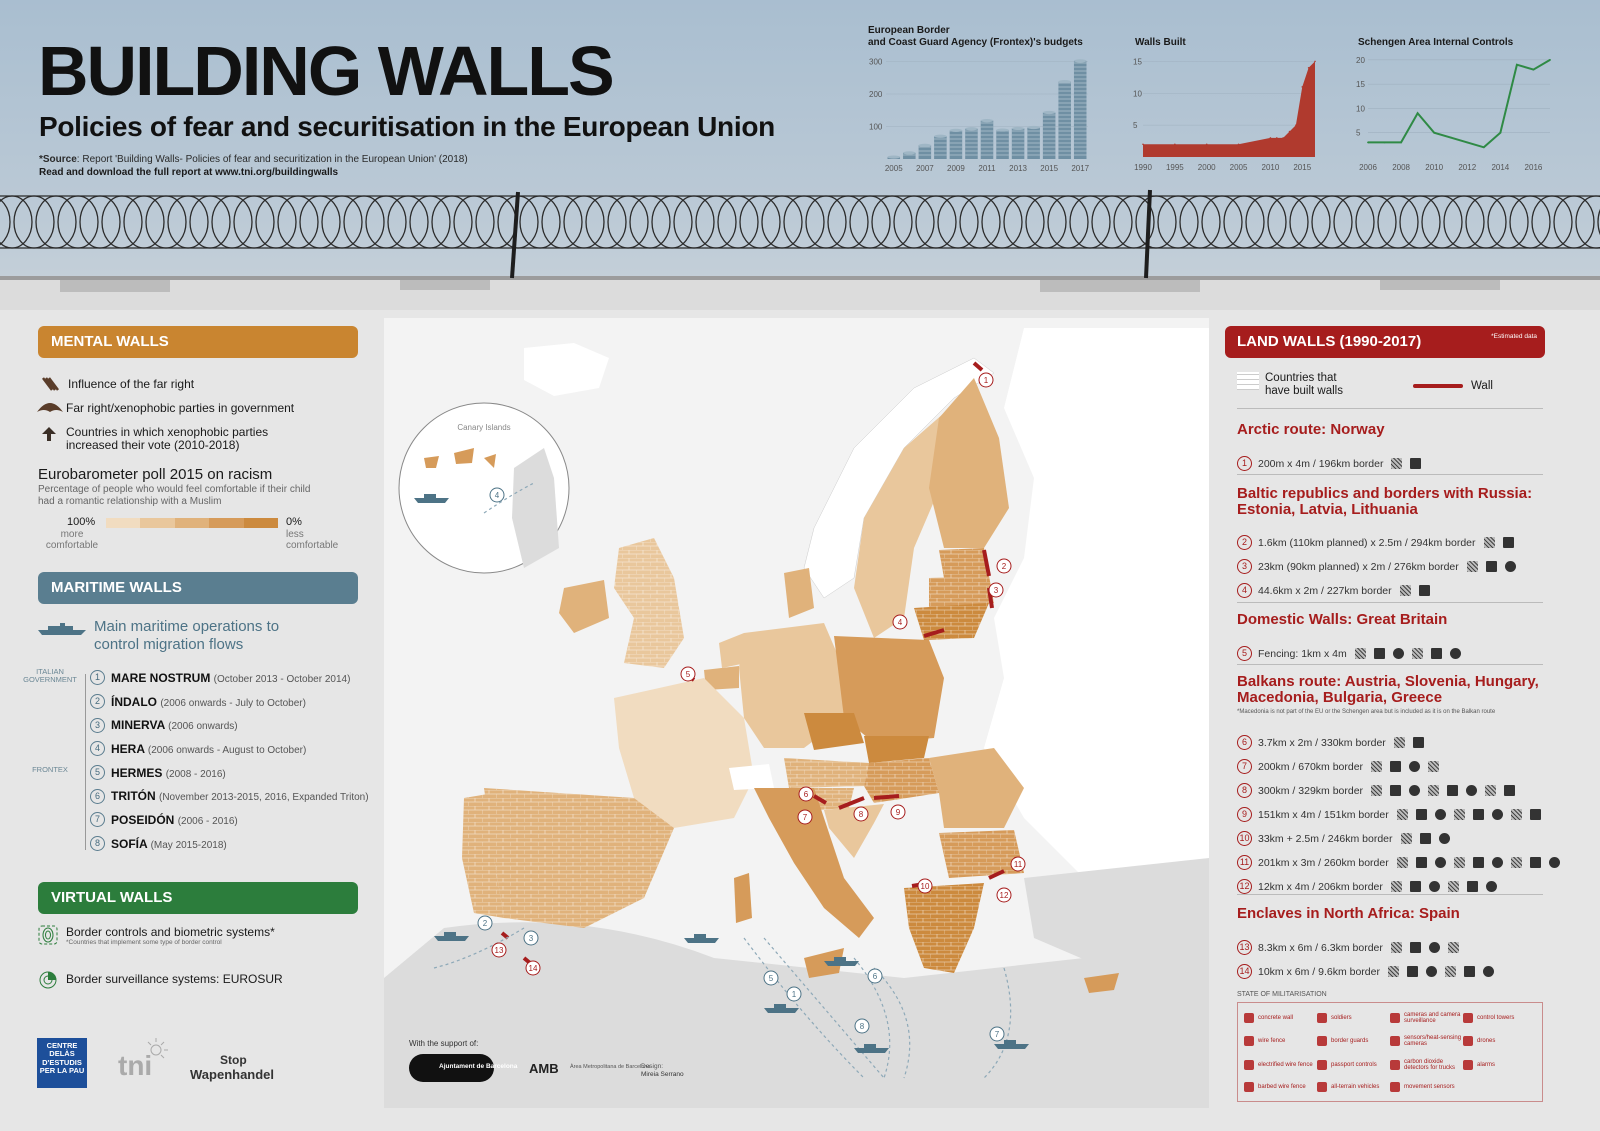 This screenshot has height=1131, width=1600. I want to click on wall-spec: 8.3km x 6m / 6.3km border, so click(1320, 947).